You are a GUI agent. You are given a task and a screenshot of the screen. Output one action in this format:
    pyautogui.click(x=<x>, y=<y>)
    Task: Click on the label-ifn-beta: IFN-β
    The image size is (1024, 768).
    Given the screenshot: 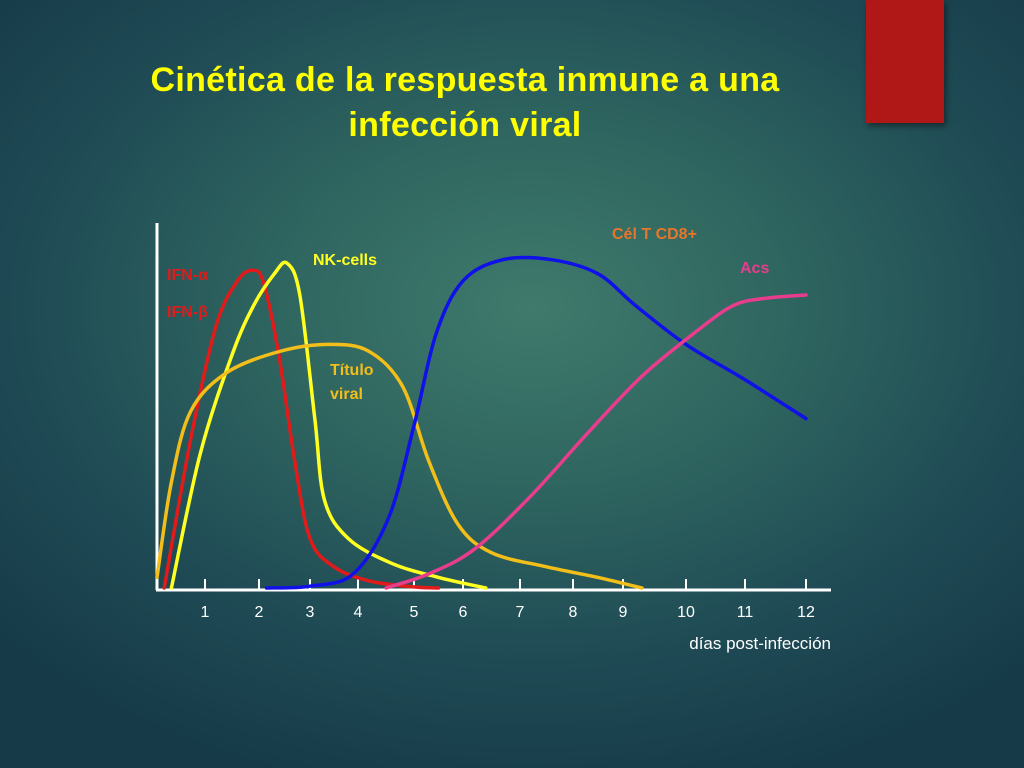 What is the action you would take?
    pyautogui.click(x=187, y=312)
    